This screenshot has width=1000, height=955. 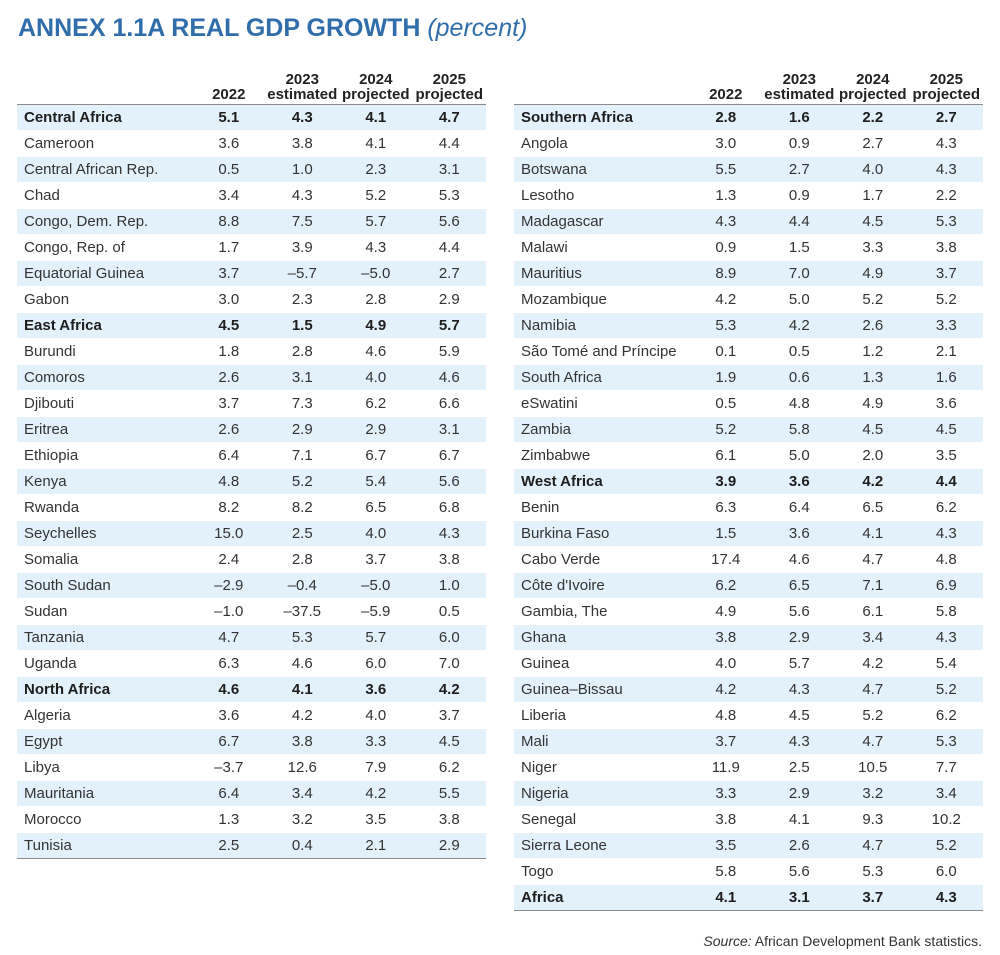 I want to click on growth-value: 4.7, so click(x=229, y=637).